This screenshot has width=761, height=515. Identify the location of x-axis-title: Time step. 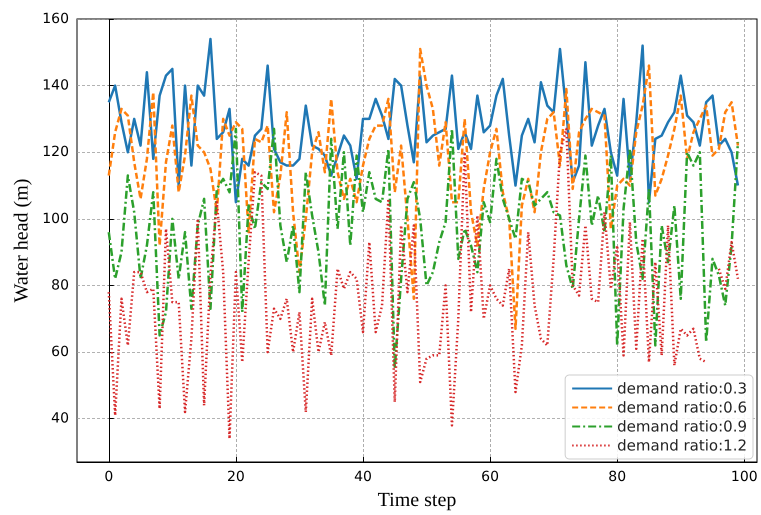
(417, 500).